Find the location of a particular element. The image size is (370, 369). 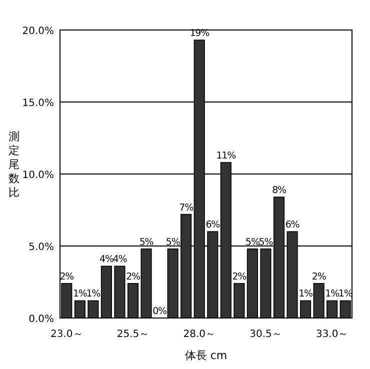

x-tick-label: 25.5～ is located at coordinates (133, 334).